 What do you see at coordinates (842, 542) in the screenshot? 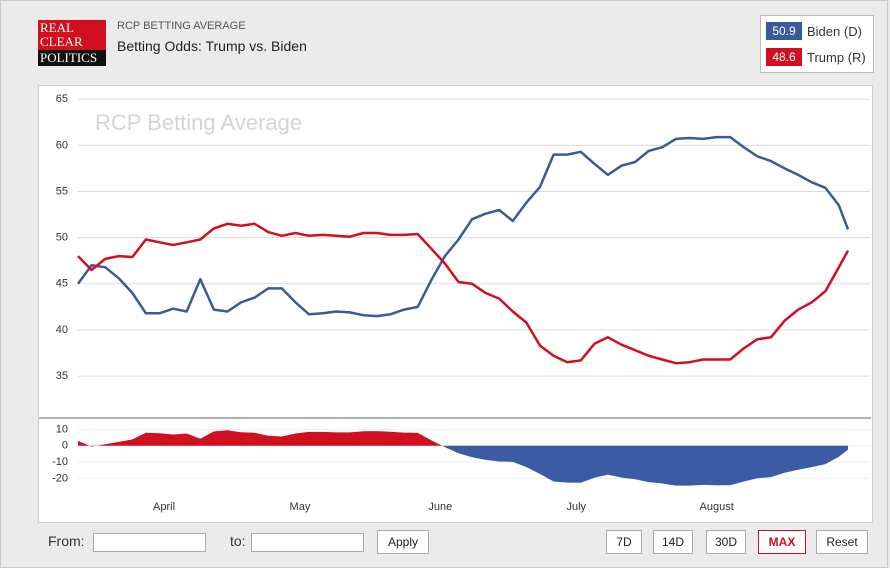
I see `reset-button: Reset` at bounding box center [842, 542].